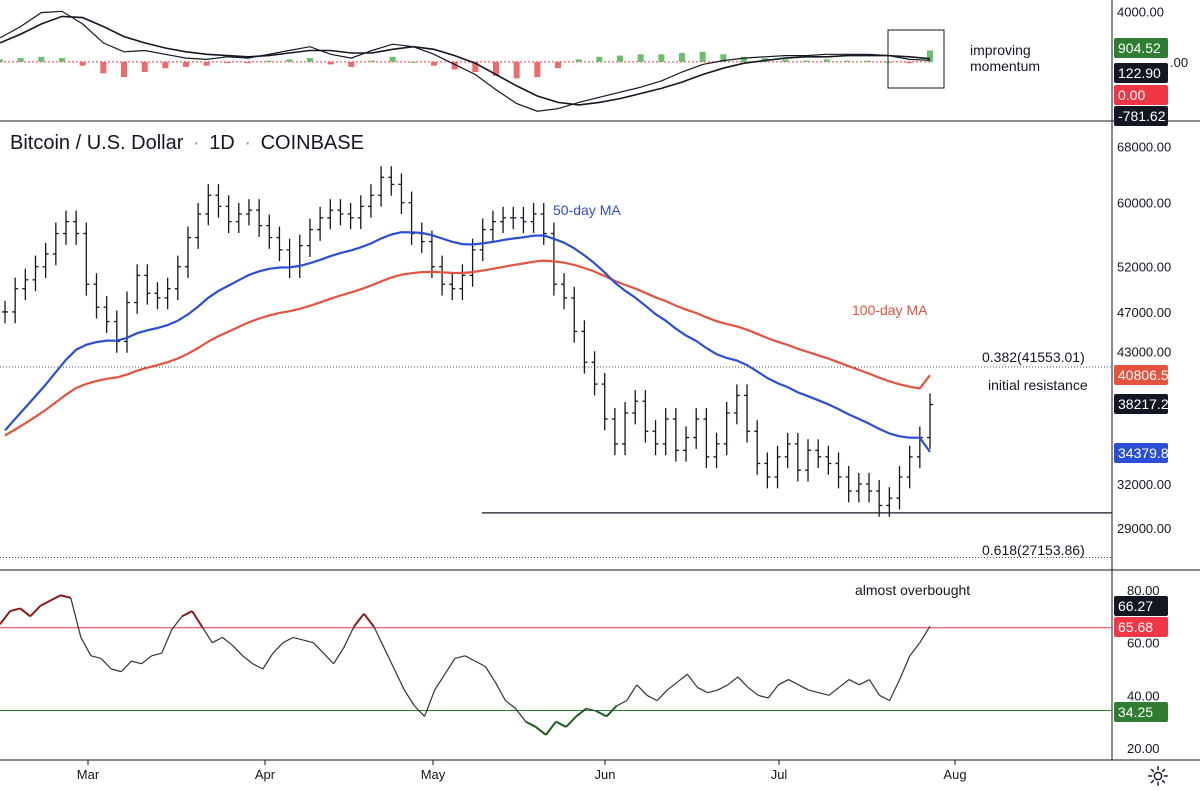 The image size is (1200, 791). What do you see at coordinates (222, 143) in the screenshot?
I see `interval-label: 1D` at bounding box center [222, 143].